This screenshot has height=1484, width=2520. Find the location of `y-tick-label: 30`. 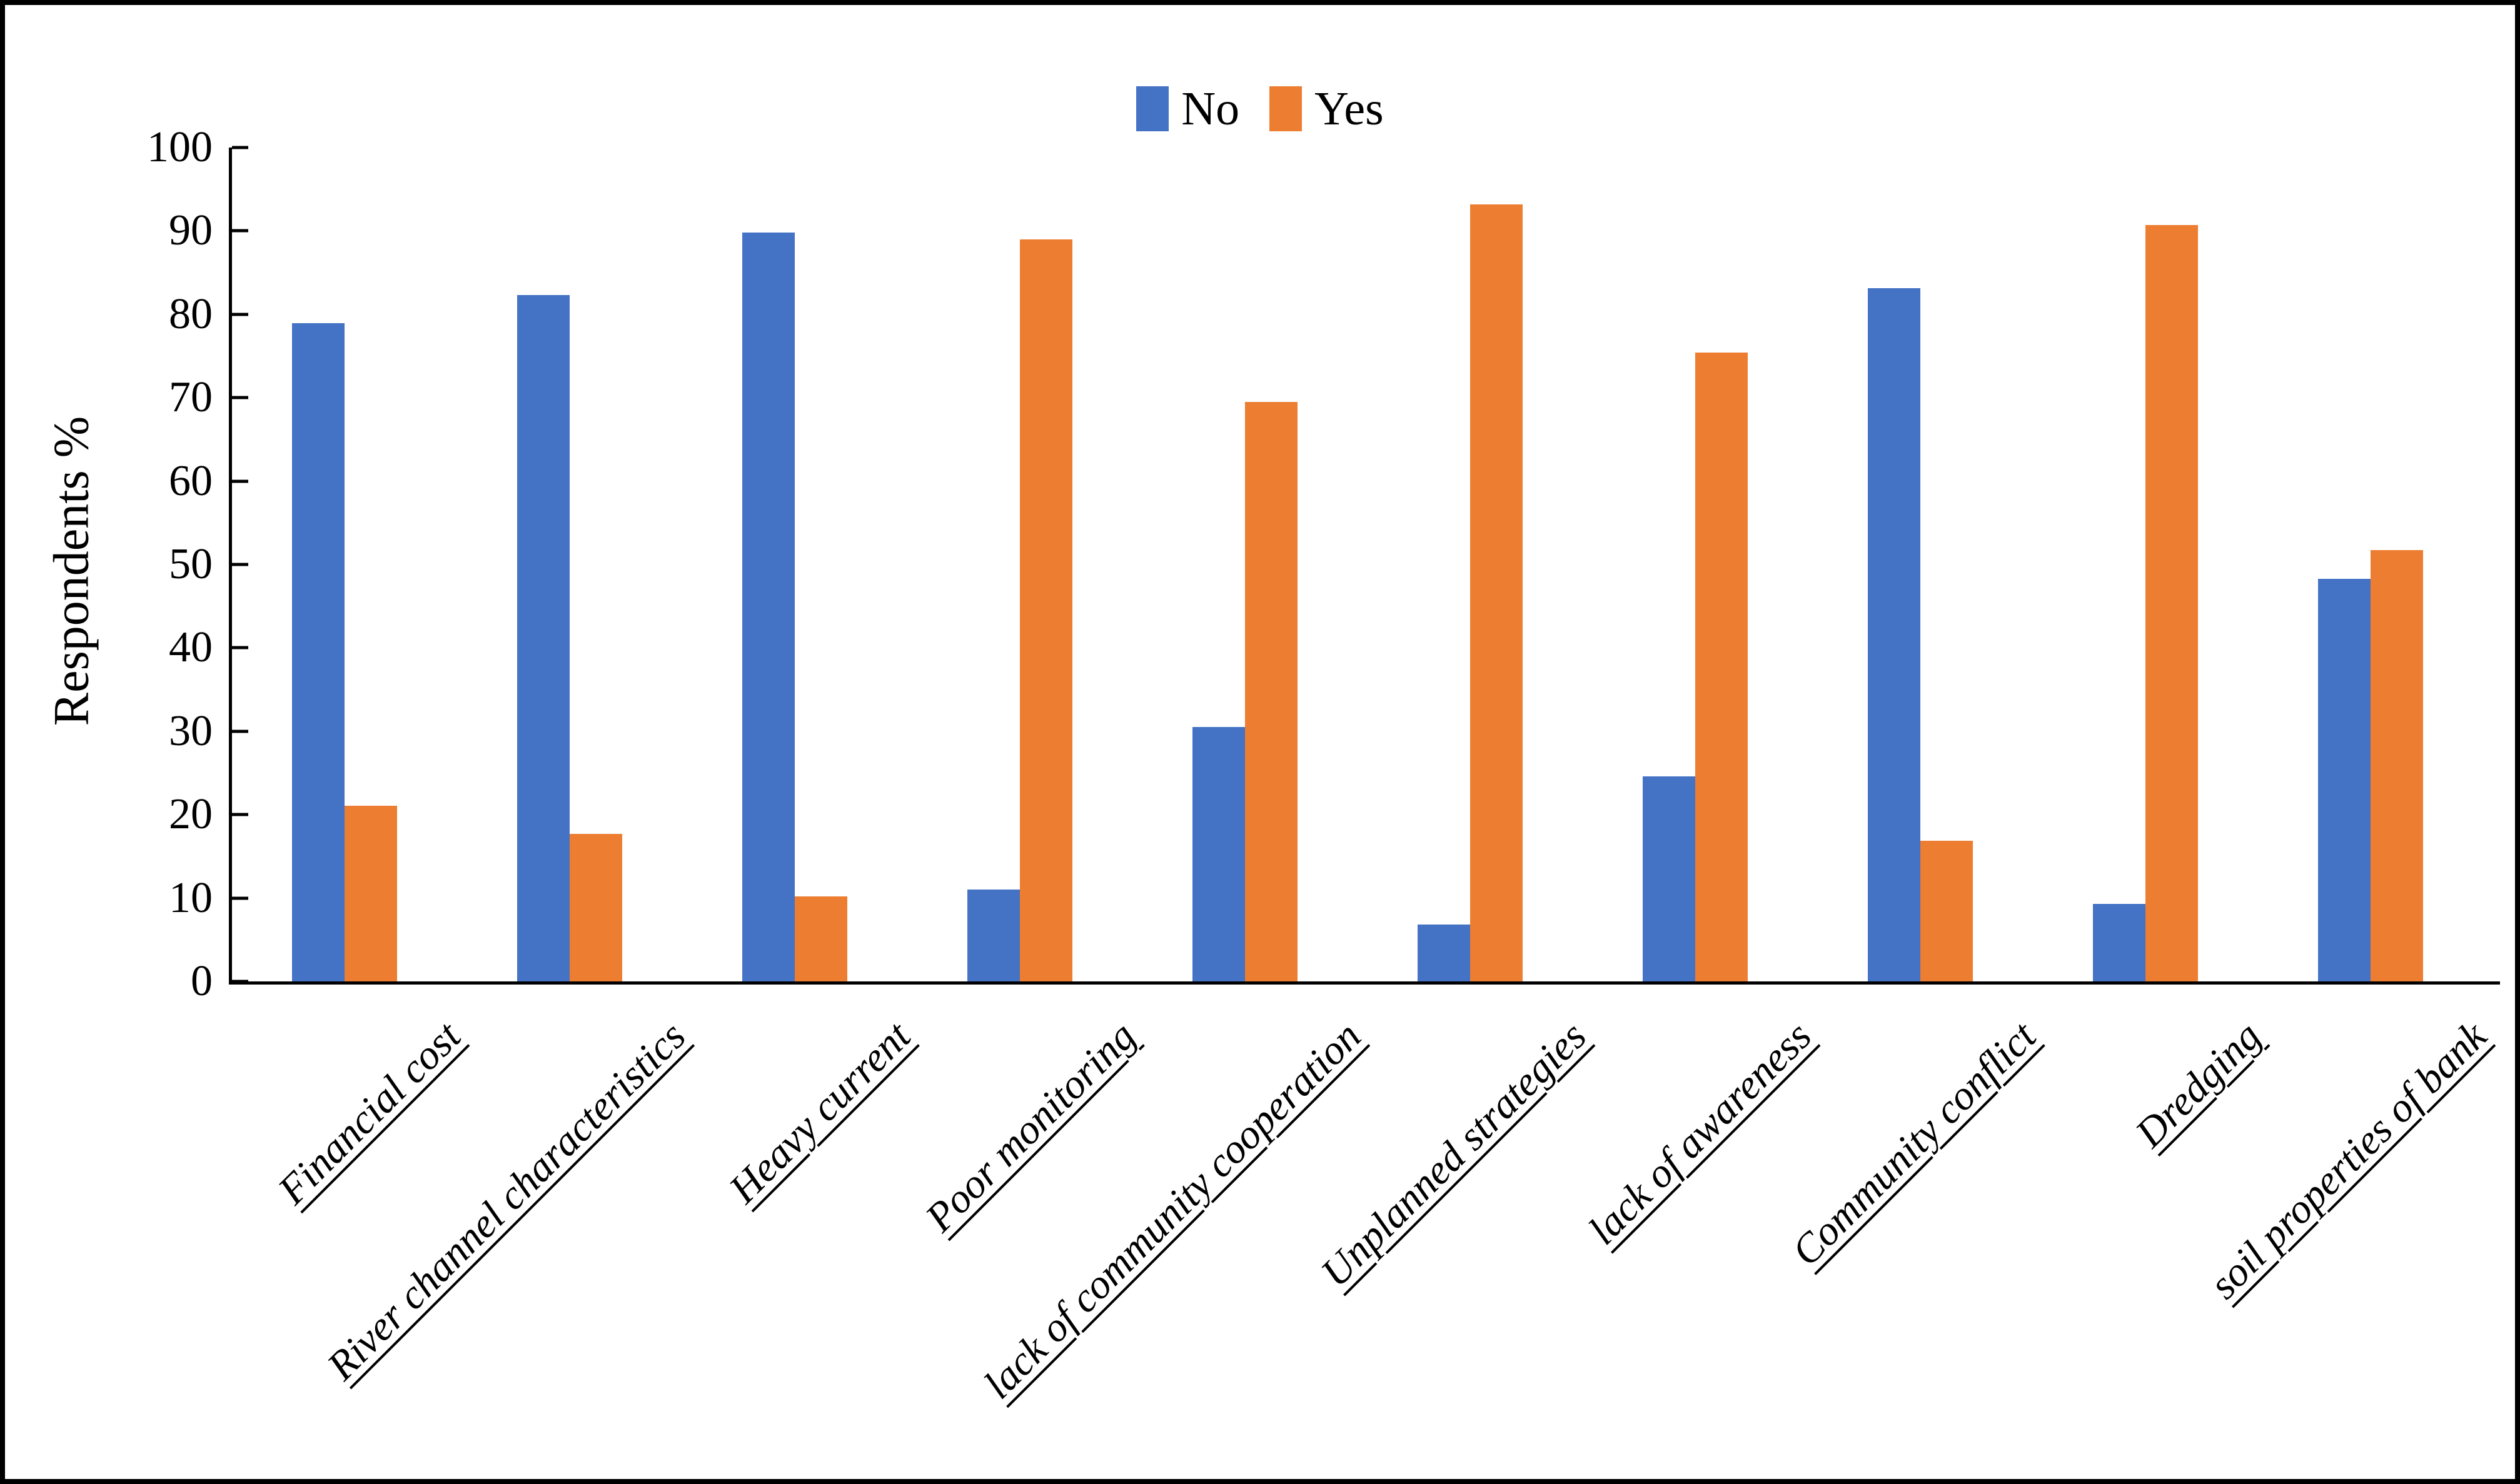

y-tick-label: 30 is located at coordinates (191, 730).